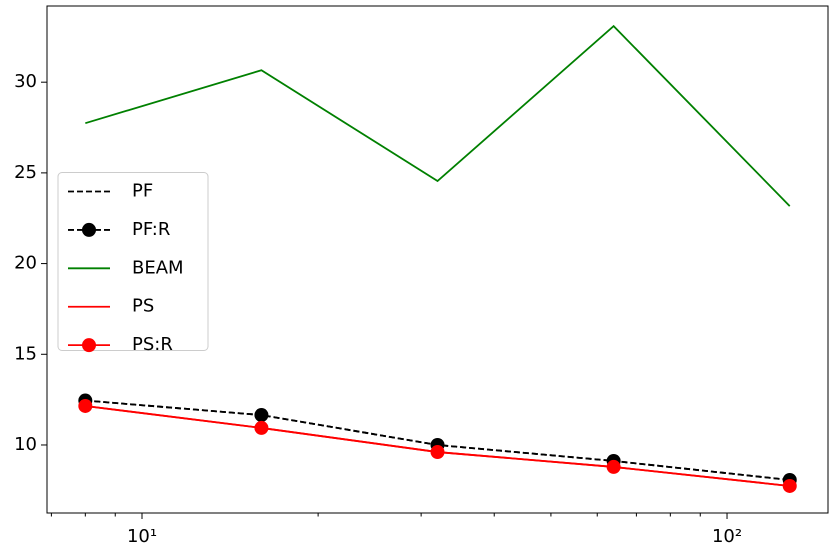 The height and width of the screenshot is (548, 830). What do you see at coordinates (152, 344) in the screenshot?
I see `legend-label: PS:R` at bounding box center [152, 344].